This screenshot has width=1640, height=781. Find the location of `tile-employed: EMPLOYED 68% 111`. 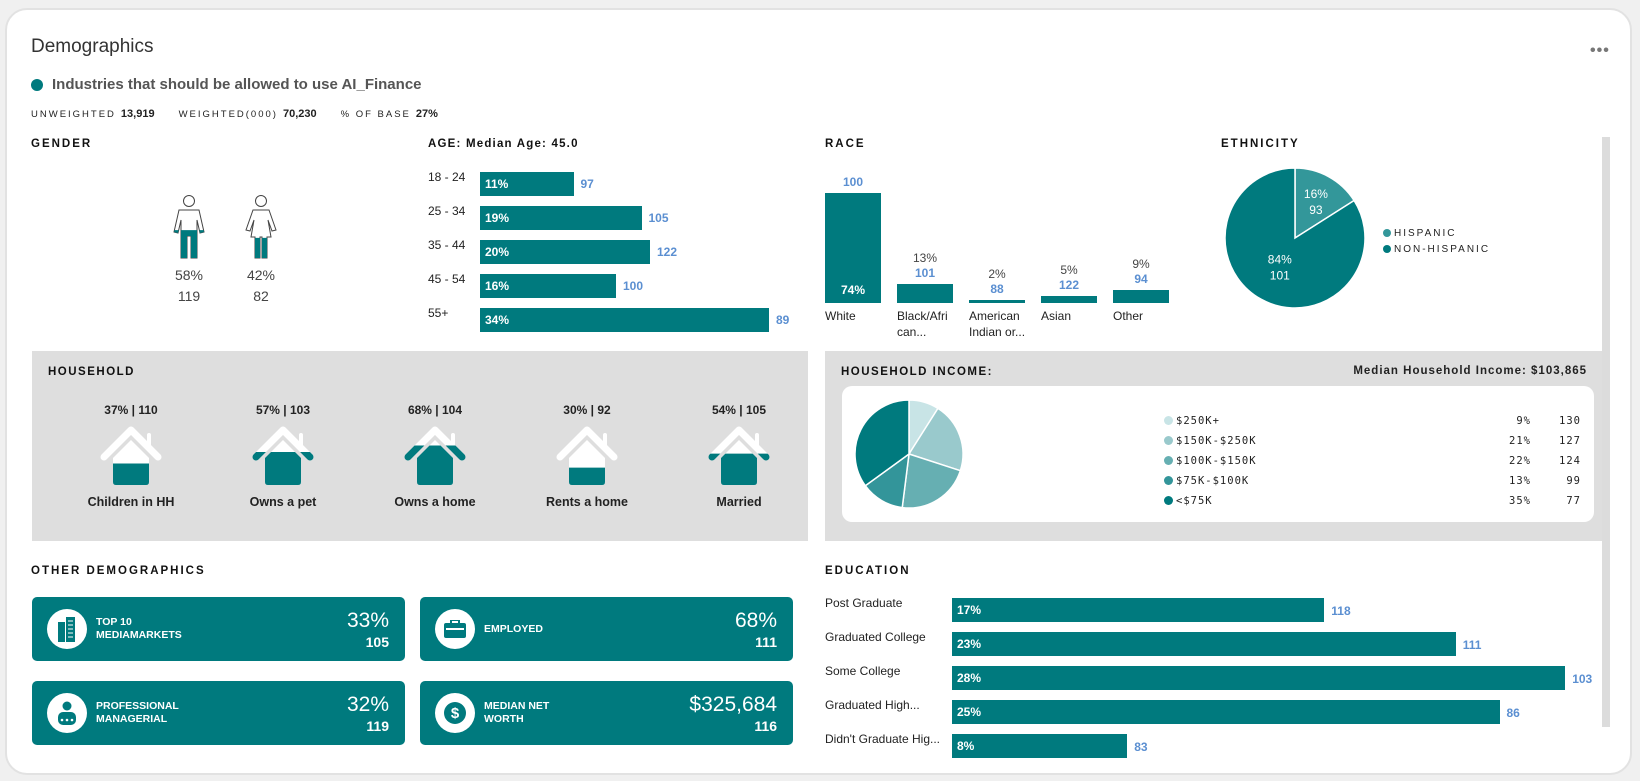

tile-employed: EMPLOYED 68% 111 is located at coordinates (606, 629).